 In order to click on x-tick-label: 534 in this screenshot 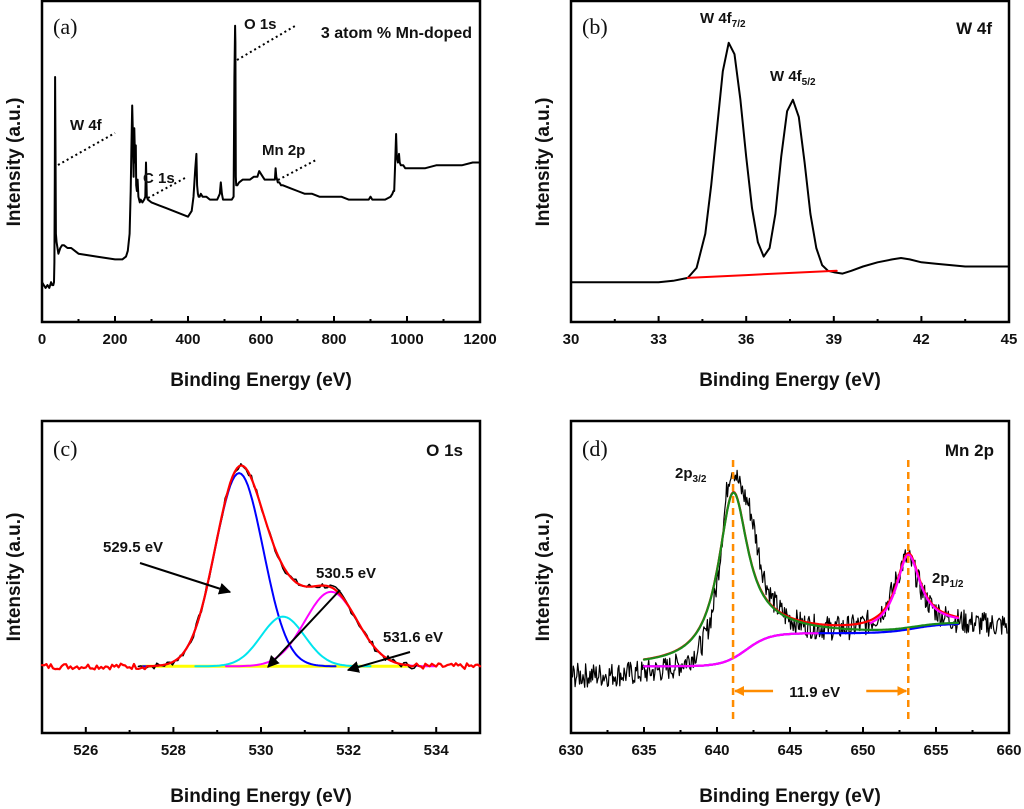, I will do `click(437, 750)`.